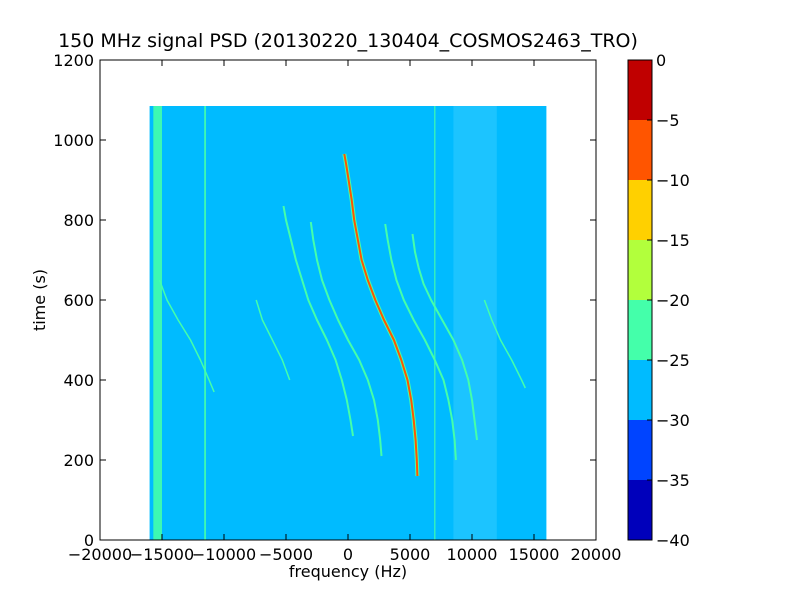 The image size is (800, 600). Describe the element at coordinates (534, 554) in the screenshot. I see `x-tick-label: 15000` at that location.